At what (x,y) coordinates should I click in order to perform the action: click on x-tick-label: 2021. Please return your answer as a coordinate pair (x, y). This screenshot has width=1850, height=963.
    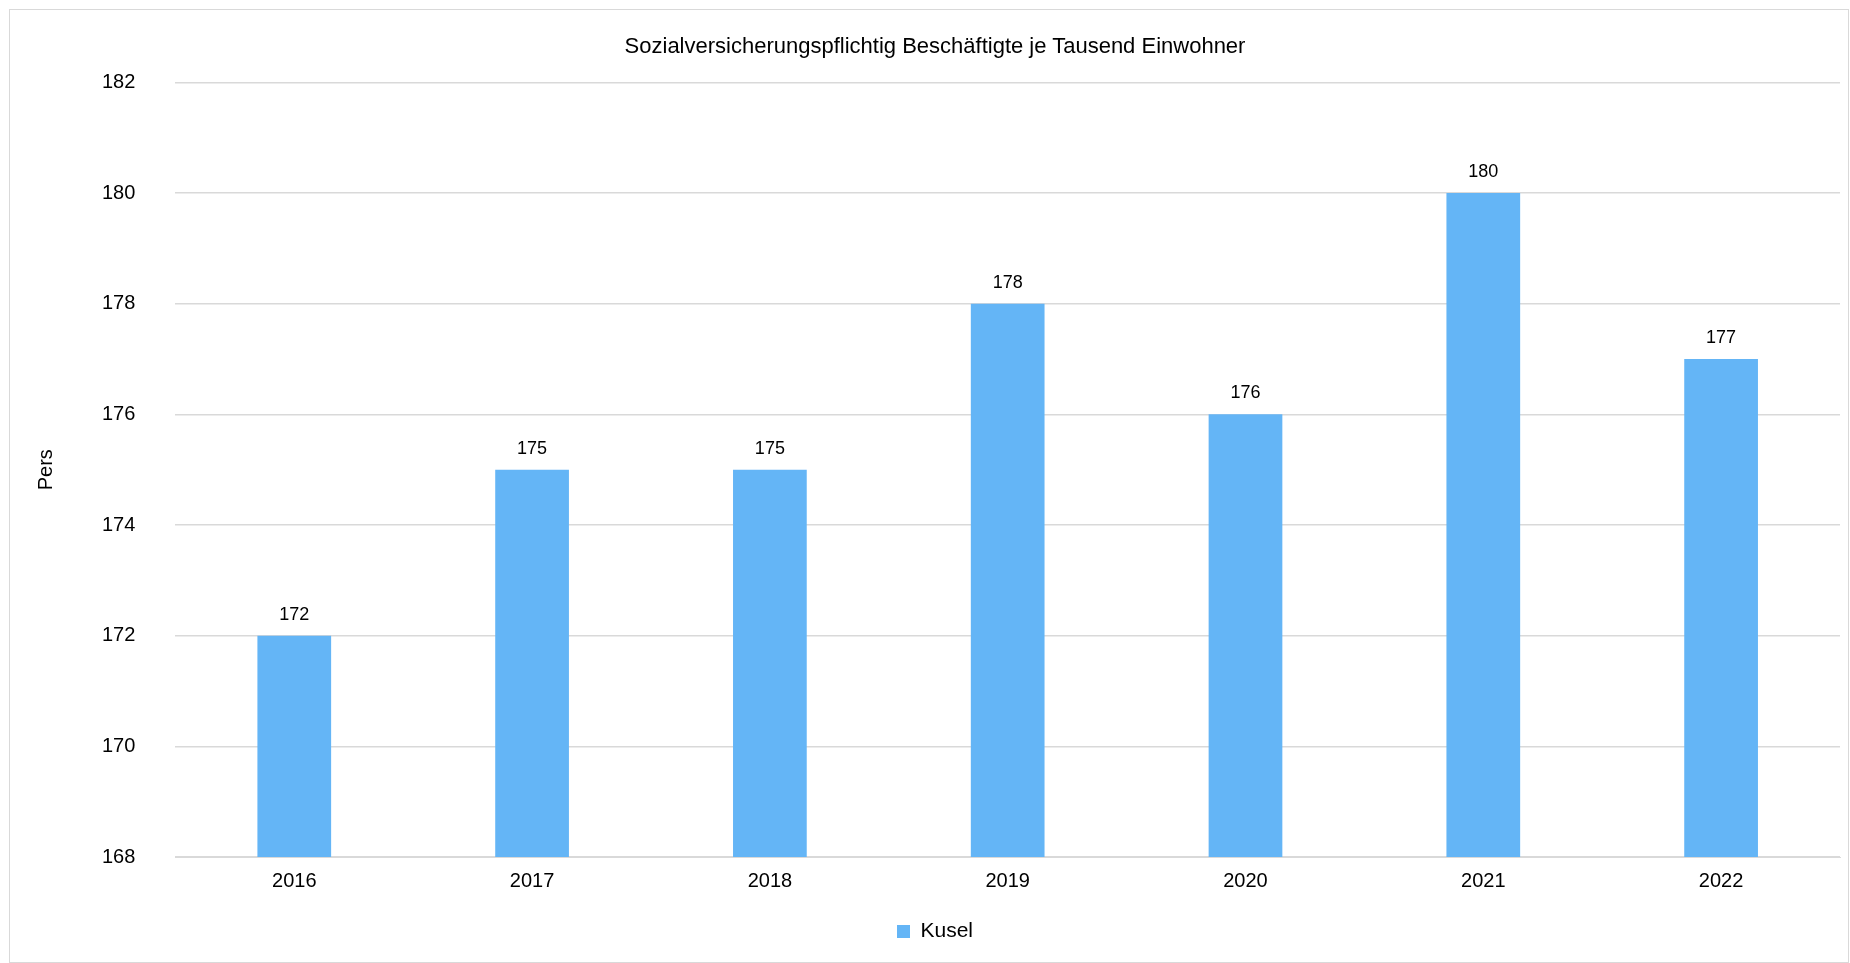
    Looking at the image, I should click on (1483, 879).